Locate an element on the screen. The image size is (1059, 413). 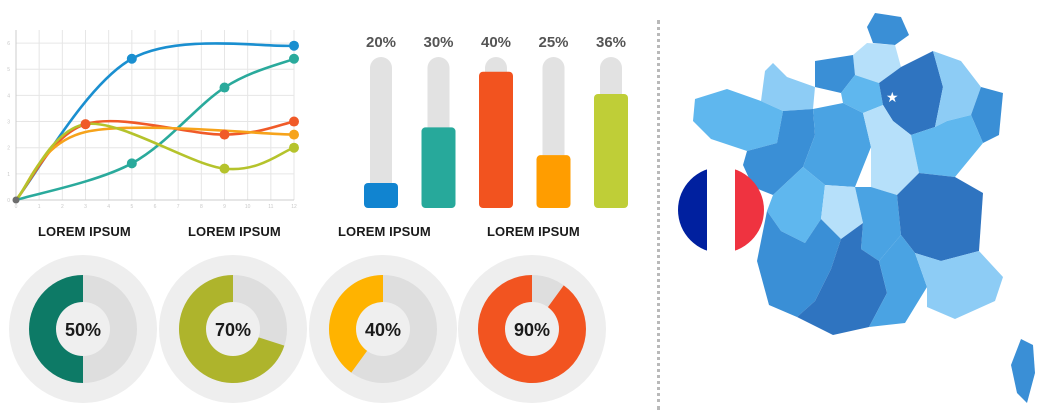
donut-value-label: 50% is located at coordinates (83, 330).